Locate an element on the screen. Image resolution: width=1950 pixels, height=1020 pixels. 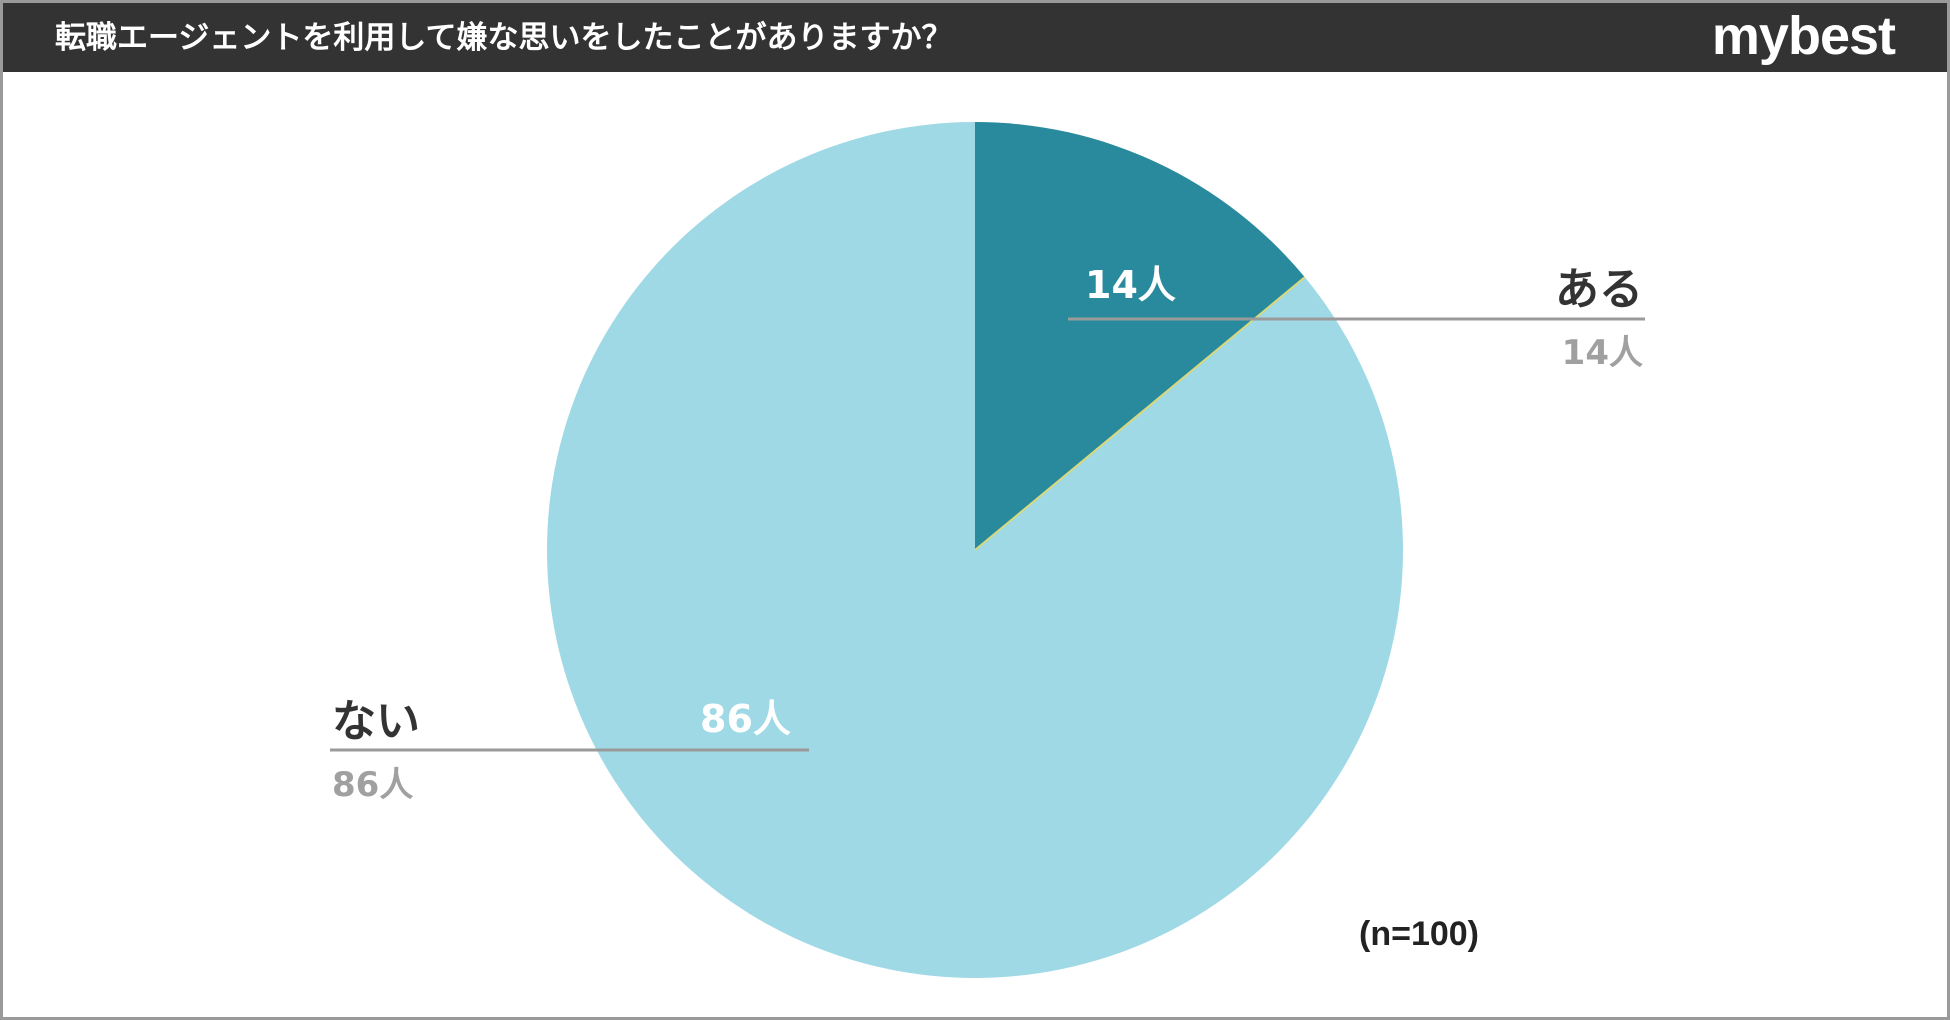
brand-logo: mybest is located at coordinates (1803, 36).